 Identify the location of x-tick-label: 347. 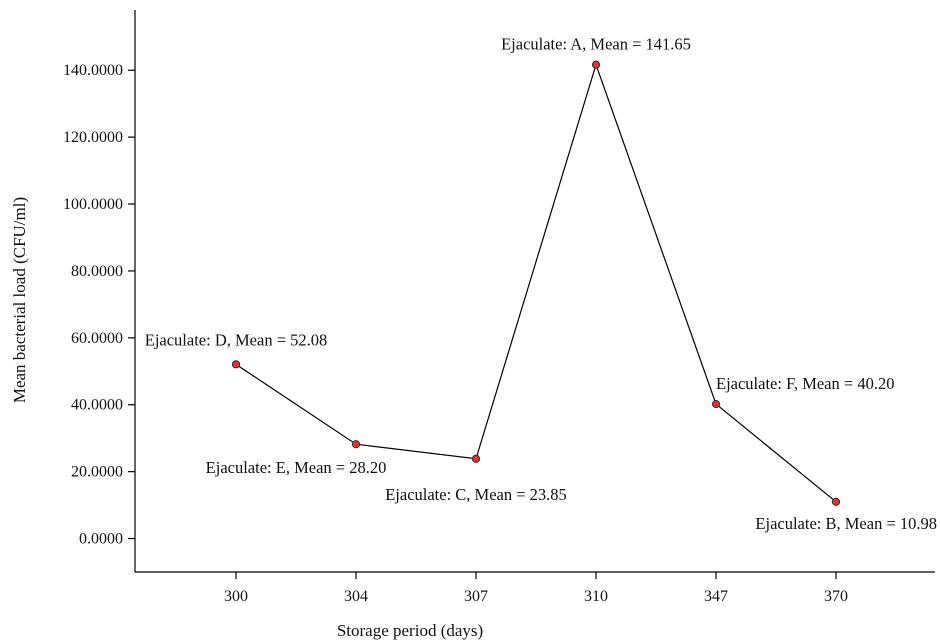
(716, 596).